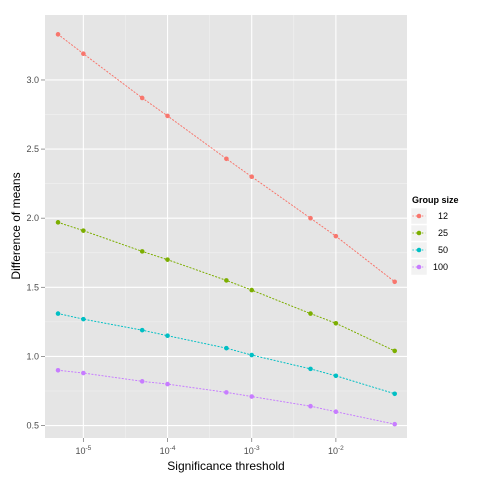  Describe the element at coordinates (429, 233) in the screenshot. I see `legend-item-25: 25` at that location.